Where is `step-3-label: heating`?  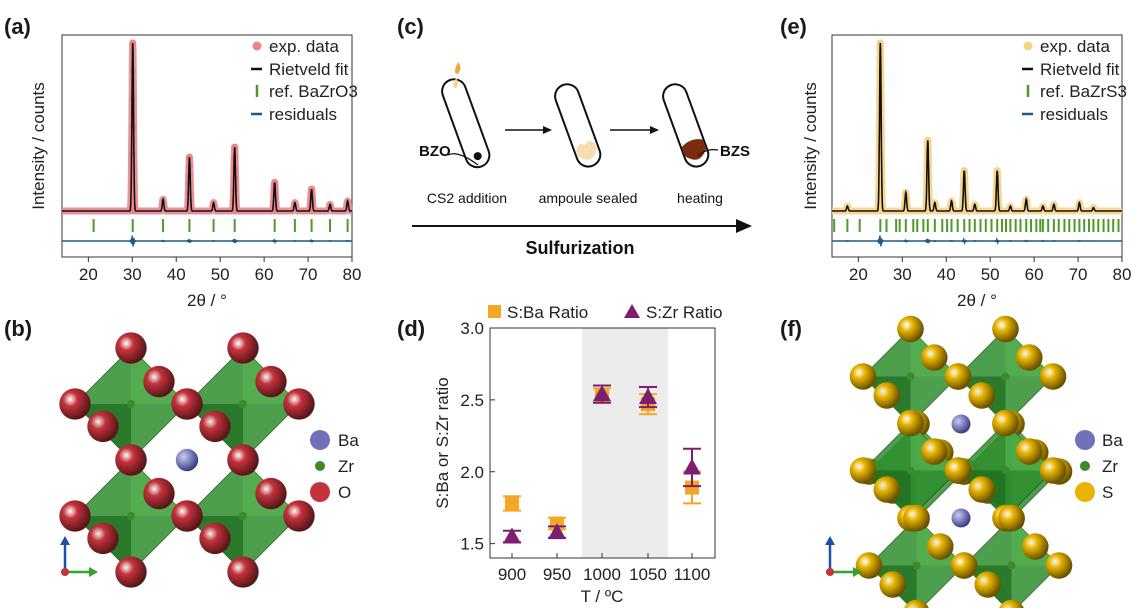
step-3-label: heating is located at coordinates (700, 198).